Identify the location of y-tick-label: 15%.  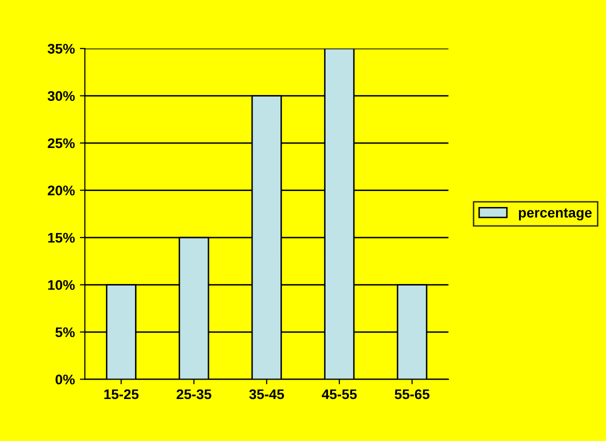
(61, 237).